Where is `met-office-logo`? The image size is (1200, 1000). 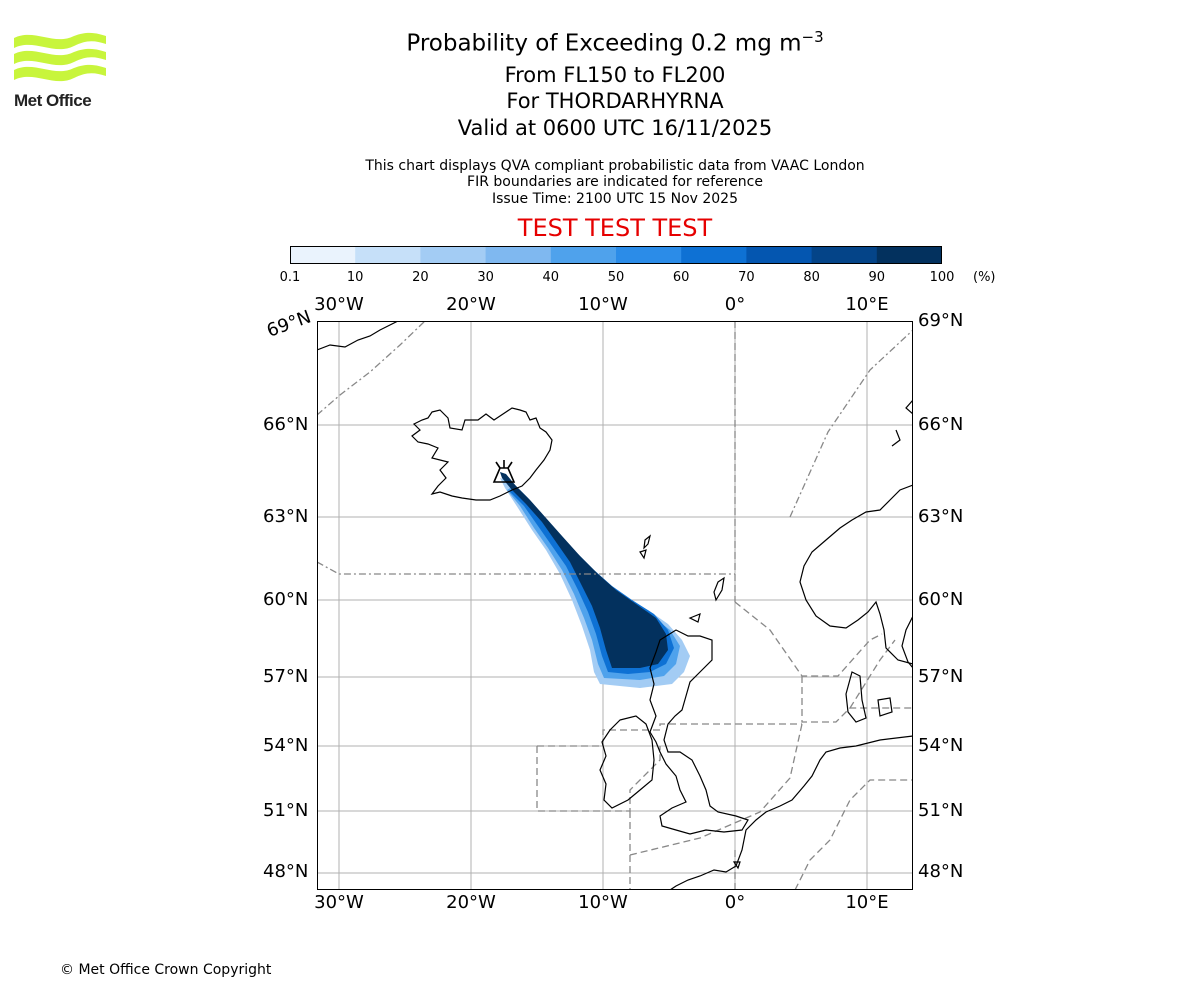 met-office-logo is located at coordinates (60, 57).